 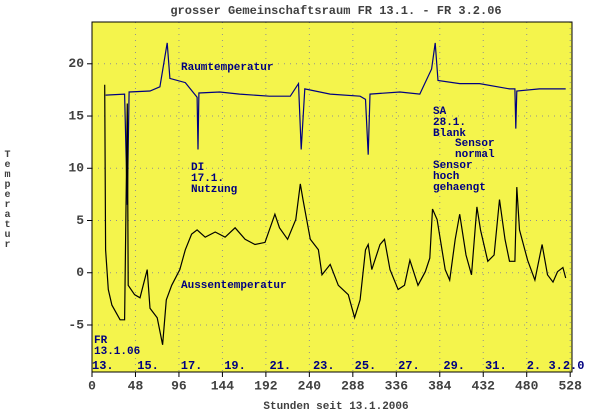 I want to click on day-label: 21., so click(x=281, y=366).